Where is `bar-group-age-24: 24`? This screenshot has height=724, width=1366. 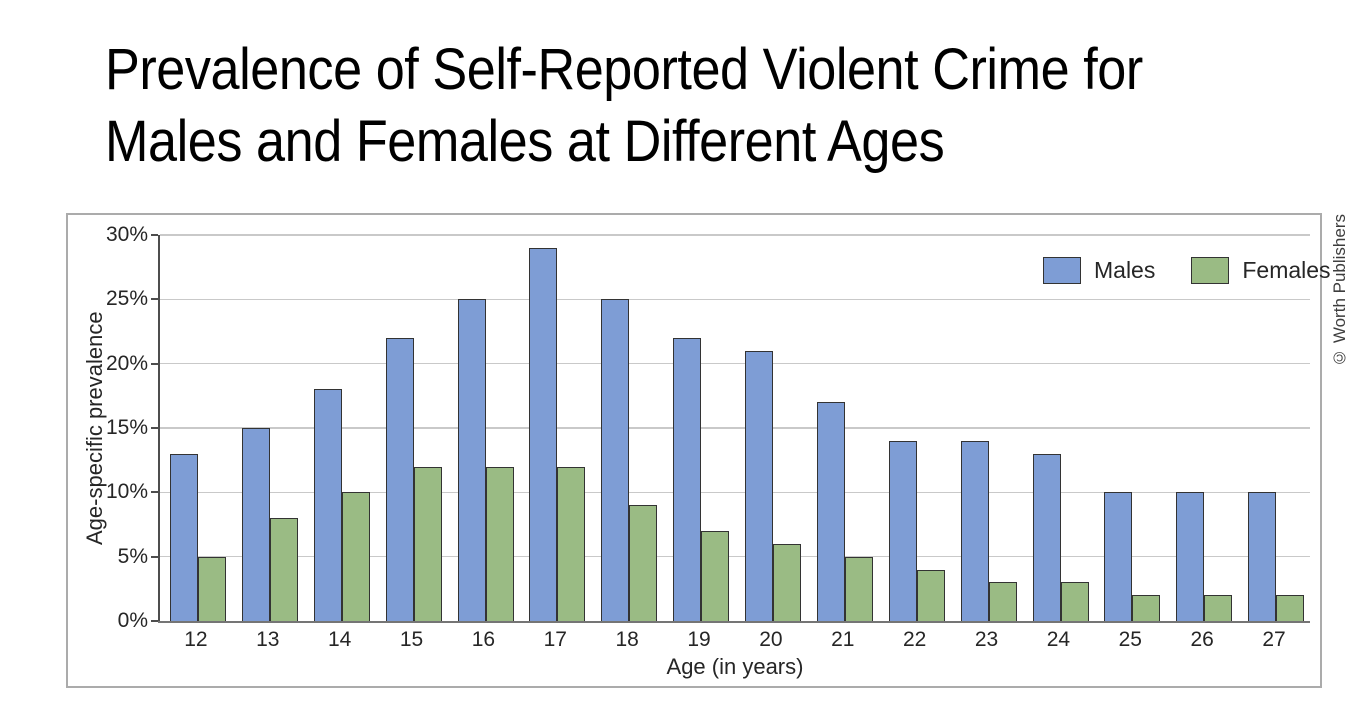
bar-group-age-24: 24 is located at coordinates (1059, 443).